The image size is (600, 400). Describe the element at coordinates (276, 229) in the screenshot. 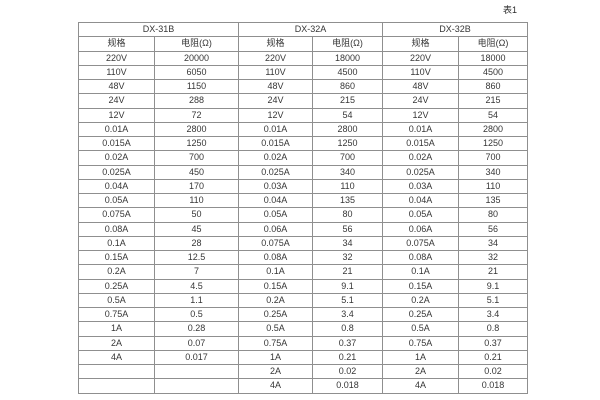

I see `spec-cell: 0.06A` at that location.